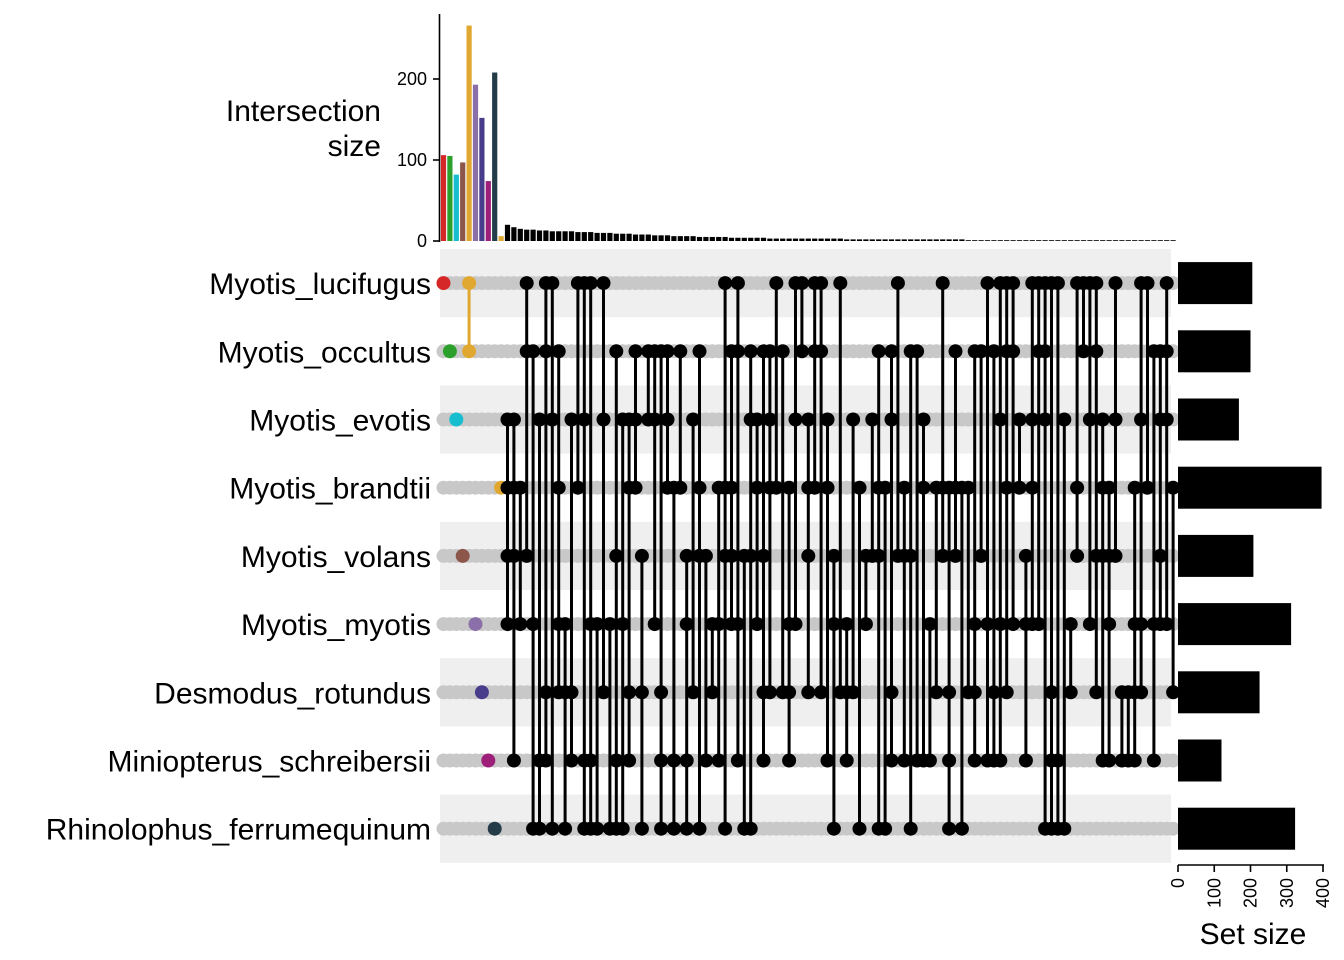 The height and width of the screenshot is (960, 1344). Describe the element at coordinates (422, 241) in the screenshot. I see `intersection-y-tick-label: 0` at that location.